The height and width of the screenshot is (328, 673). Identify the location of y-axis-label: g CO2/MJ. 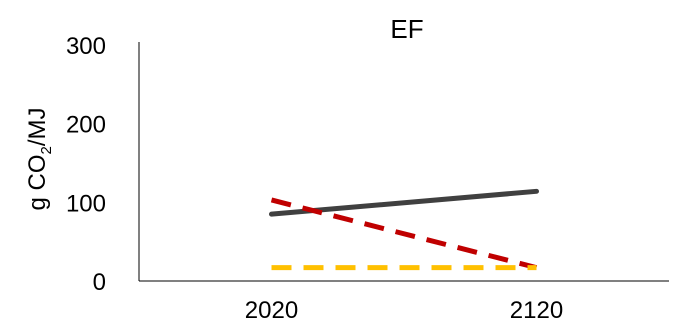
(39, 158).